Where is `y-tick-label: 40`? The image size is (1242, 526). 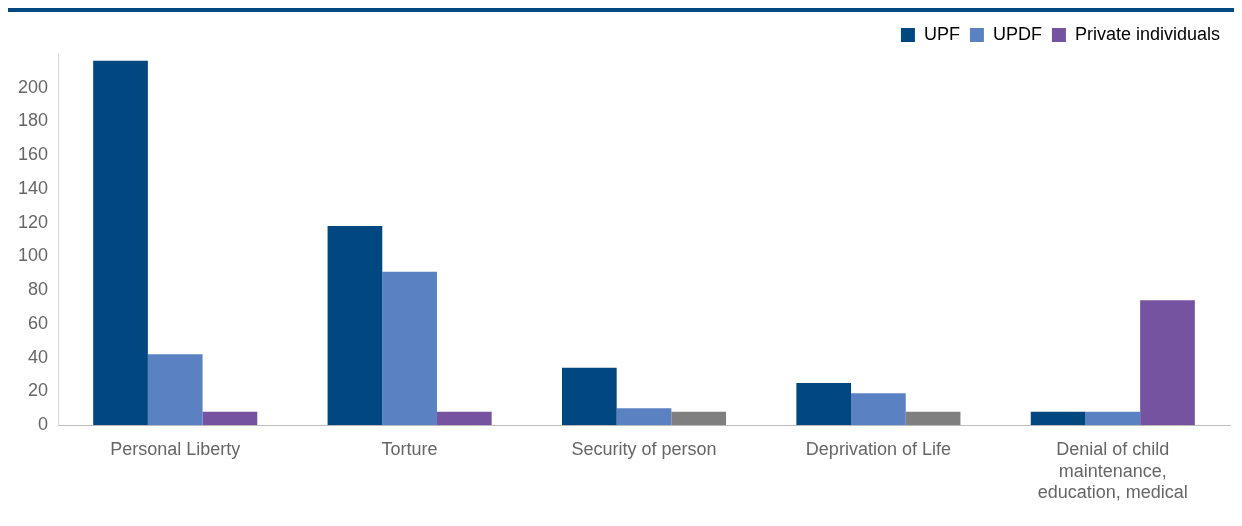
y-tick-label: 40 is located at coordinates (38, 356).